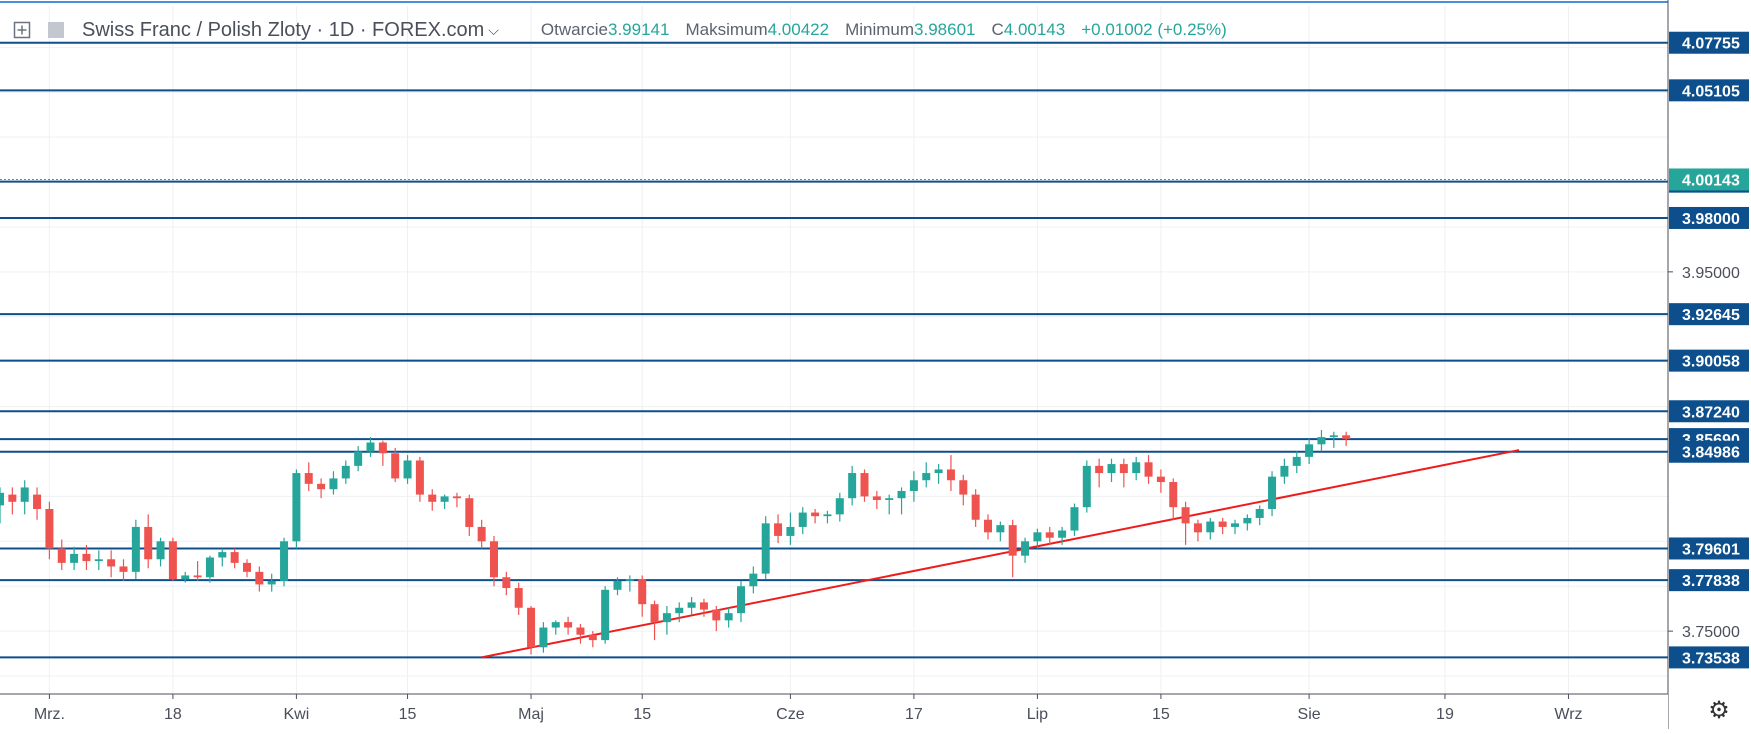 This screenshot has width=1751, height=734. What do you see at coordinates (1711, 219) in the screenshot?
I see `level-price-label: 3.98000` at bounding box center [1711, 219].